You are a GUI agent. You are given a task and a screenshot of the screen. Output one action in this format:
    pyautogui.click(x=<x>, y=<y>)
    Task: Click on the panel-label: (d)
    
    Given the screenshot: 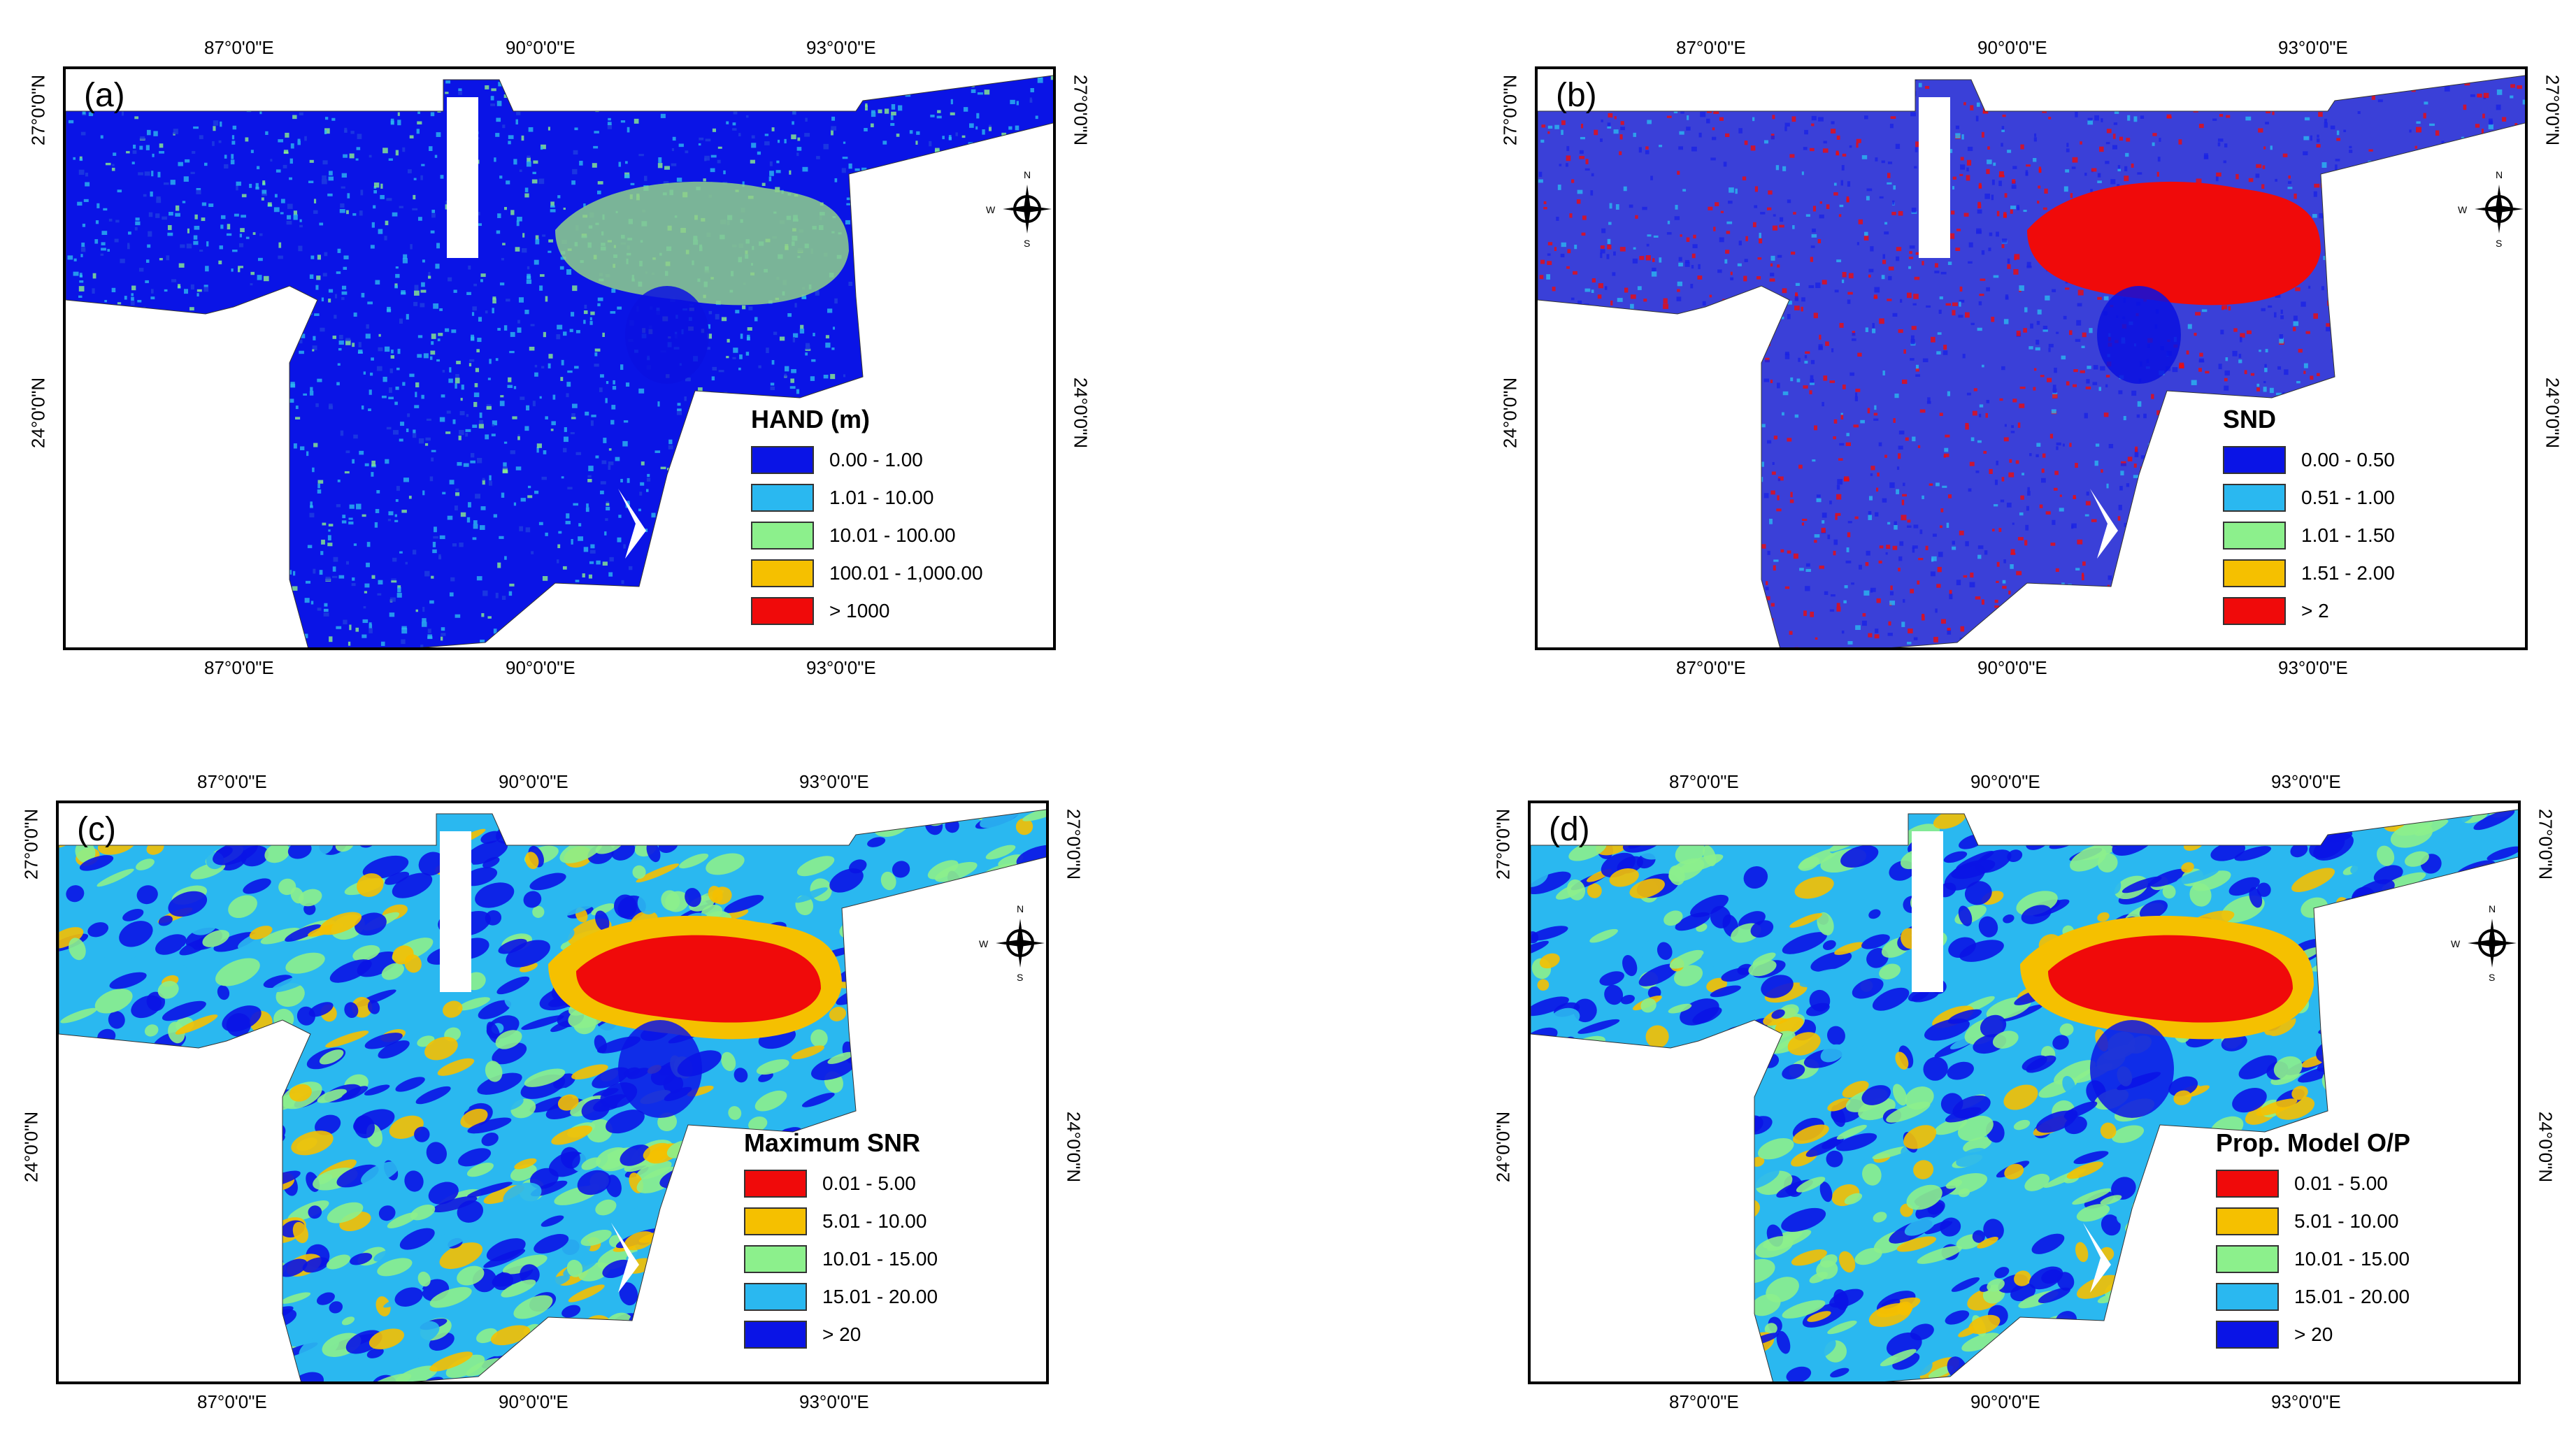 What is the action you would take?
    pyautogui.click(x=1569, y=830)
    